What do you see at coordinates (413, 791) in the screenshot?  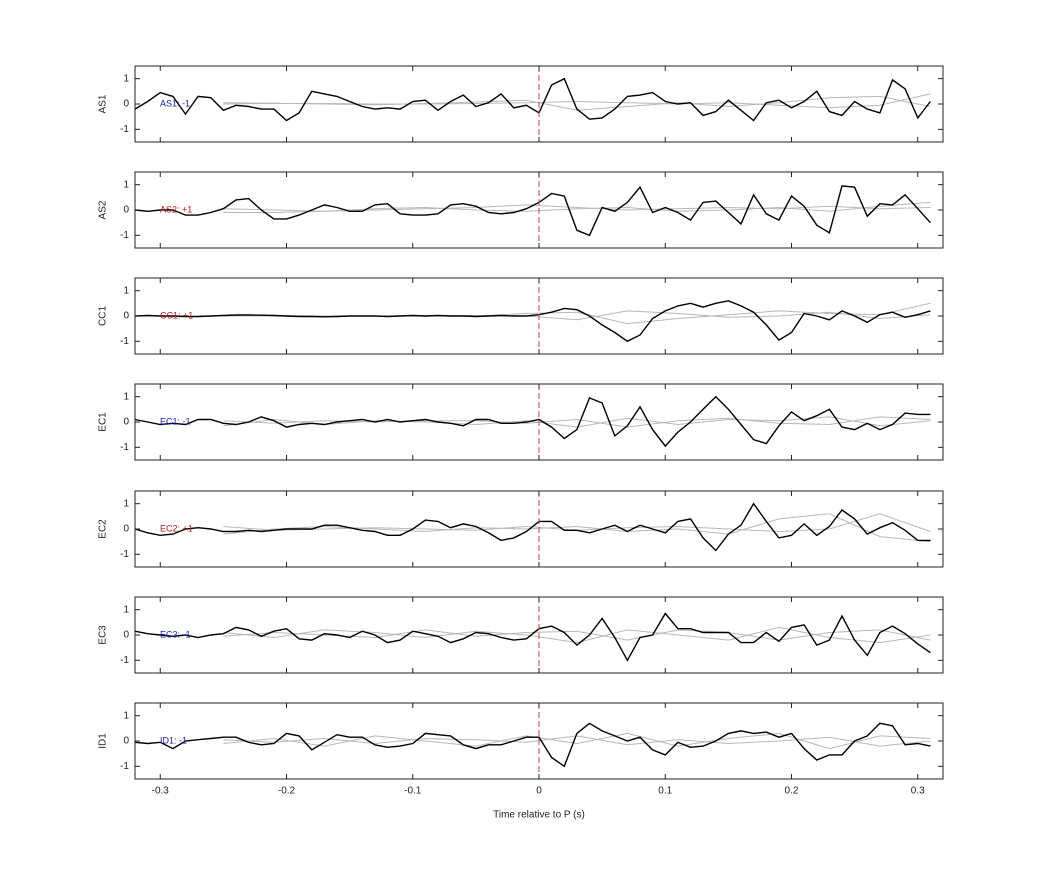 I see `x-tick-label: -0.1` at bounding box center [413, 791].